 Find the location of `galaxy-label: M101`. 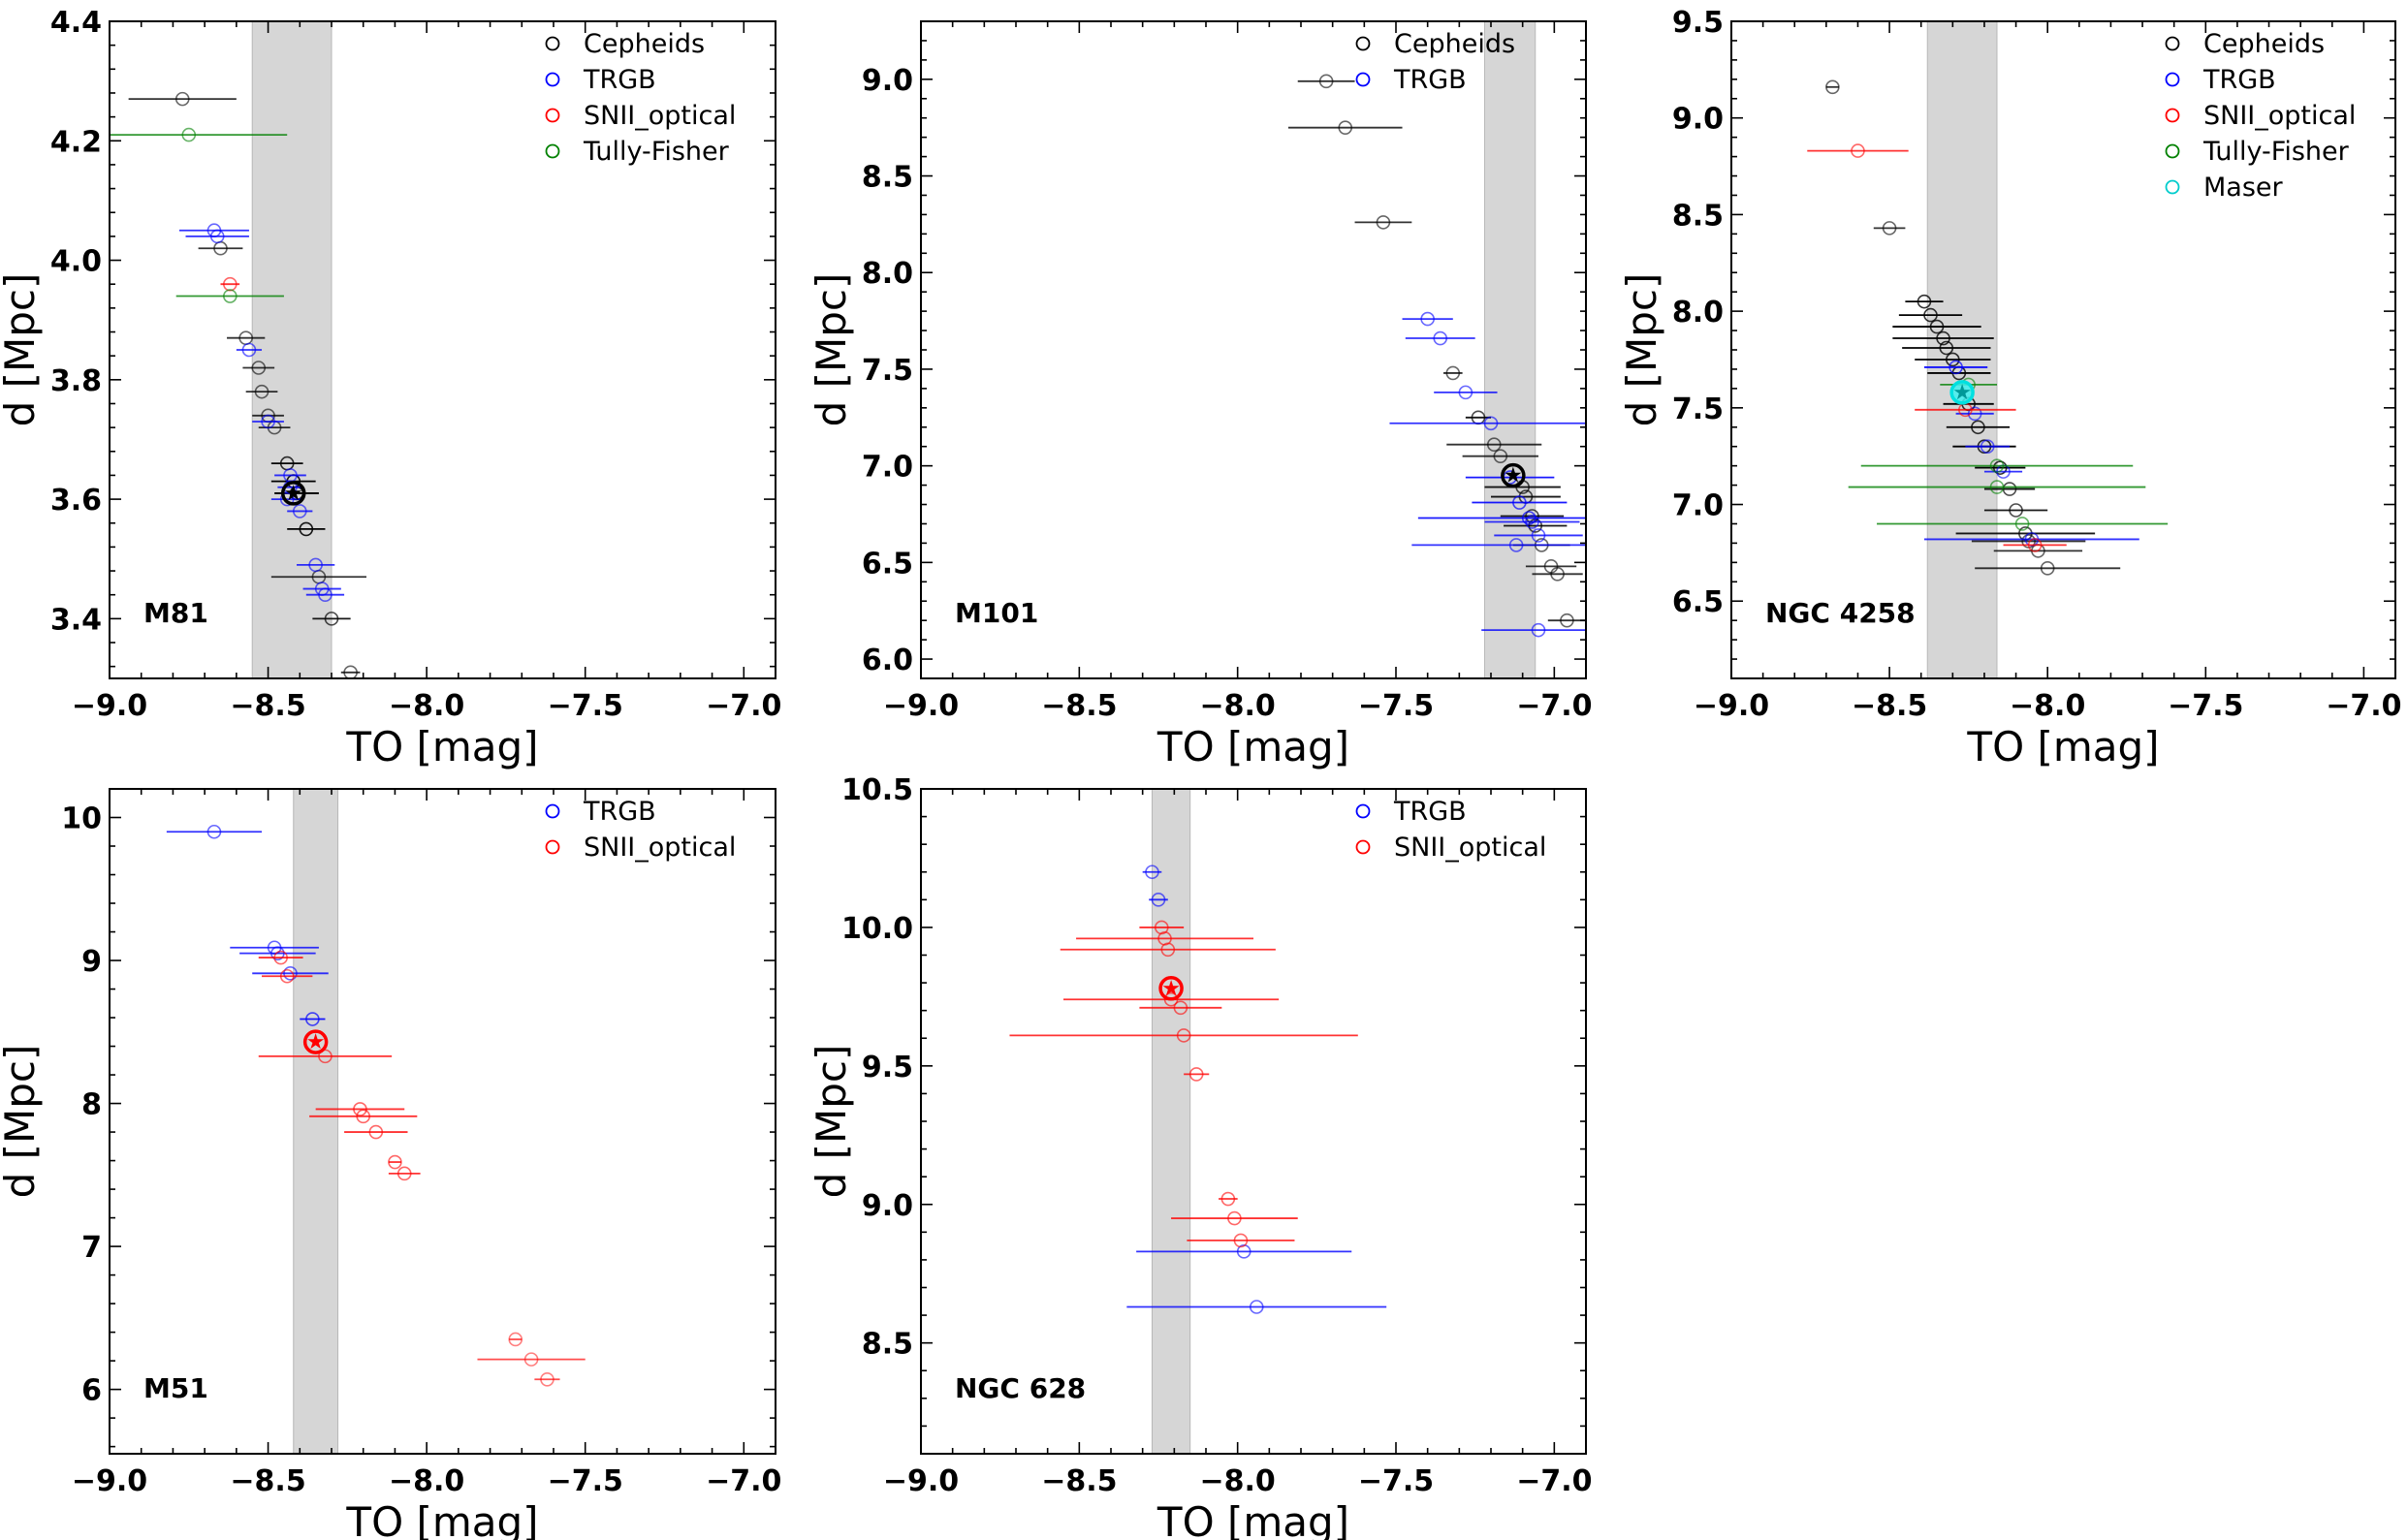

galaxy-label: M101 is located at coordinates (996, 613).